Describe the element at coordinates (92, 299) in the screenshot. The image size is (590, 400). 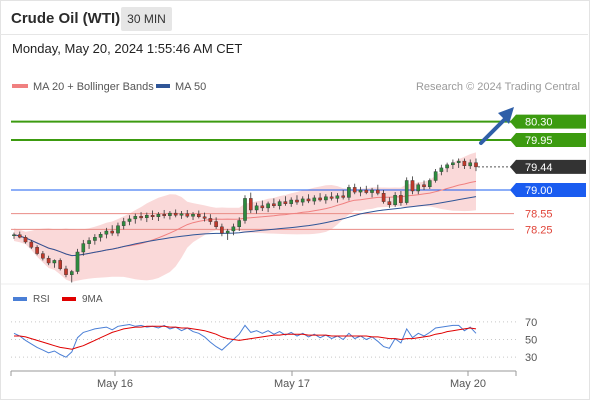
I see `legend-label-9ma: 9MA` at that location.